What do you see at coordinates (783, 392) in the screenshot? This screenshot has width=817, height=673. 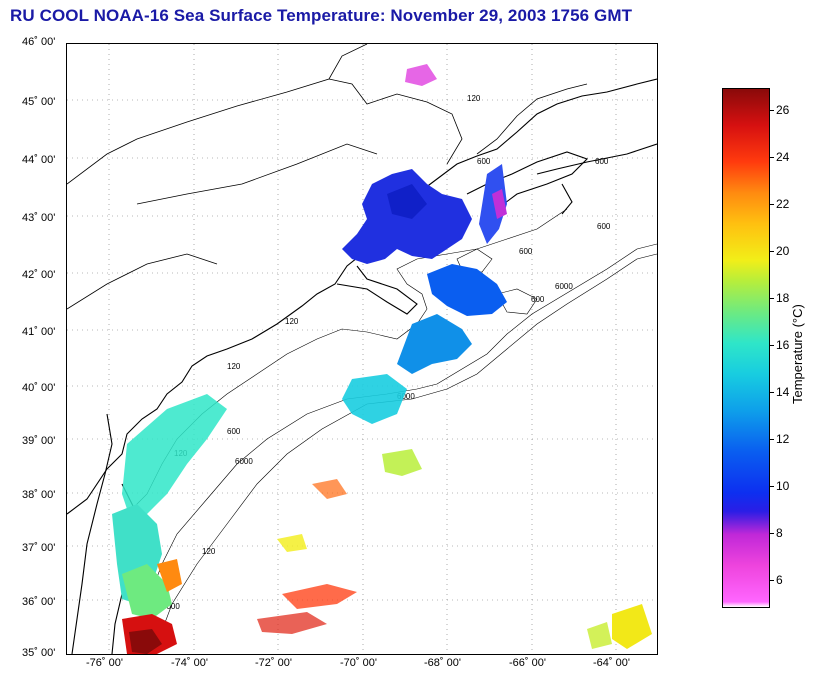 I see `colorbar-tick-label: 14` at bounding box center [783, 392].